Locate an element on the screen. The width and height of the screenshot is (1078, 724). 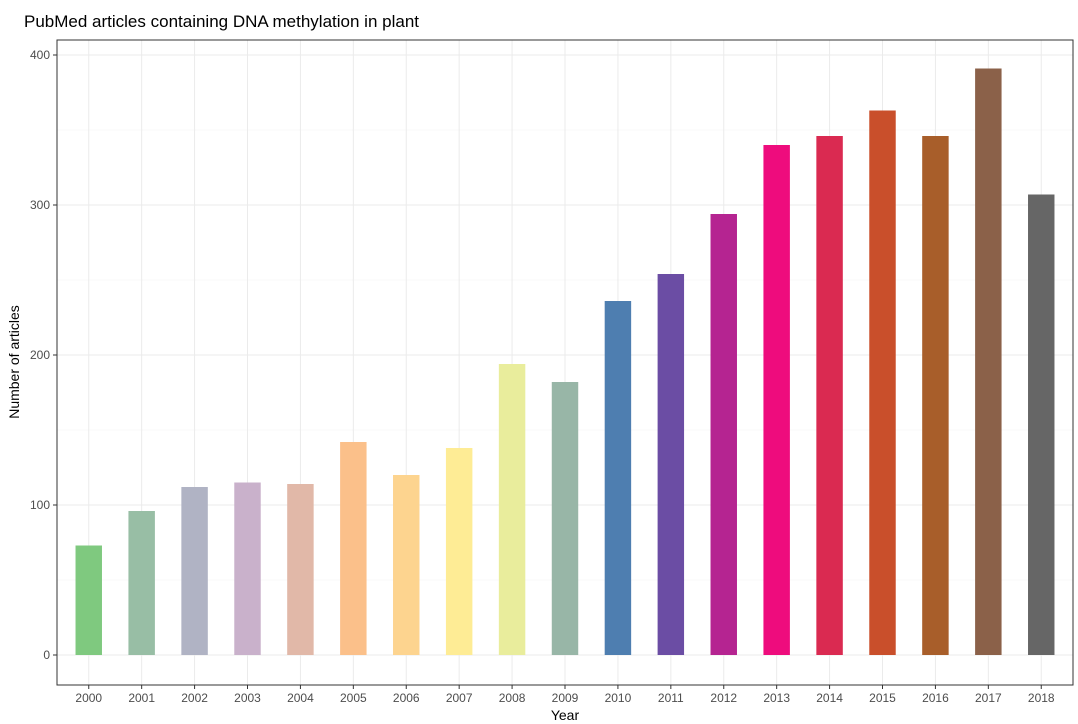
y-tick-label: 0 is located at coordinates (46, 655).